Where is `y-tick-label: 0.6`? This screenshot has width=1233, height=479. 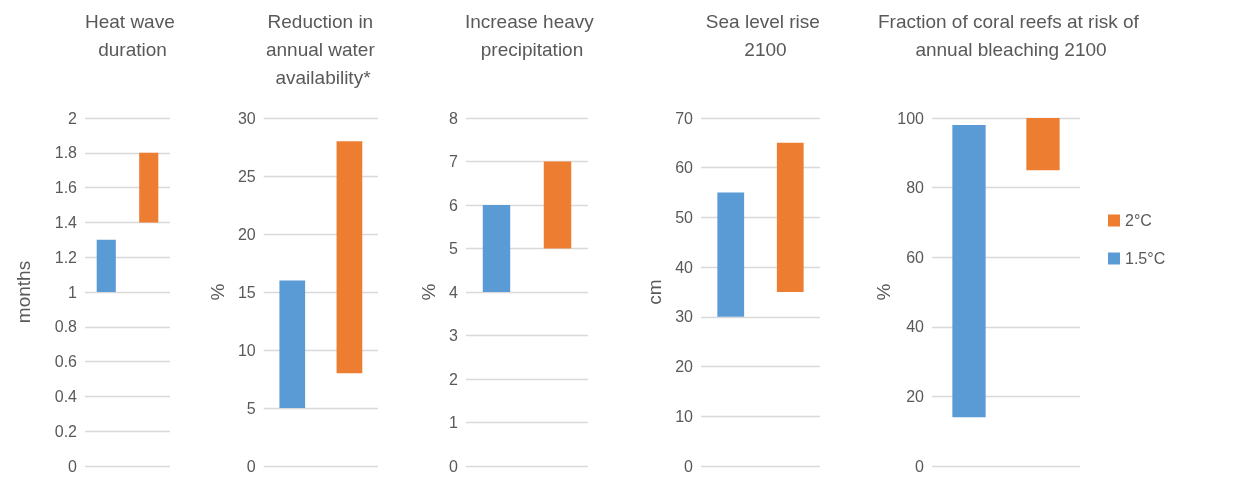
y-tick-label: 0.6 is located at coordinates (66, 362).